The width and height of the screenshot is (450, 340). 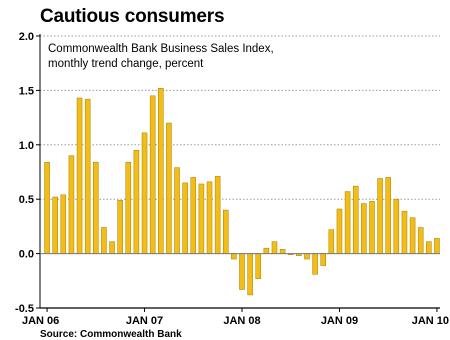 I want to click on x-tick-label: JAN 08, so click(x=241, y=321).